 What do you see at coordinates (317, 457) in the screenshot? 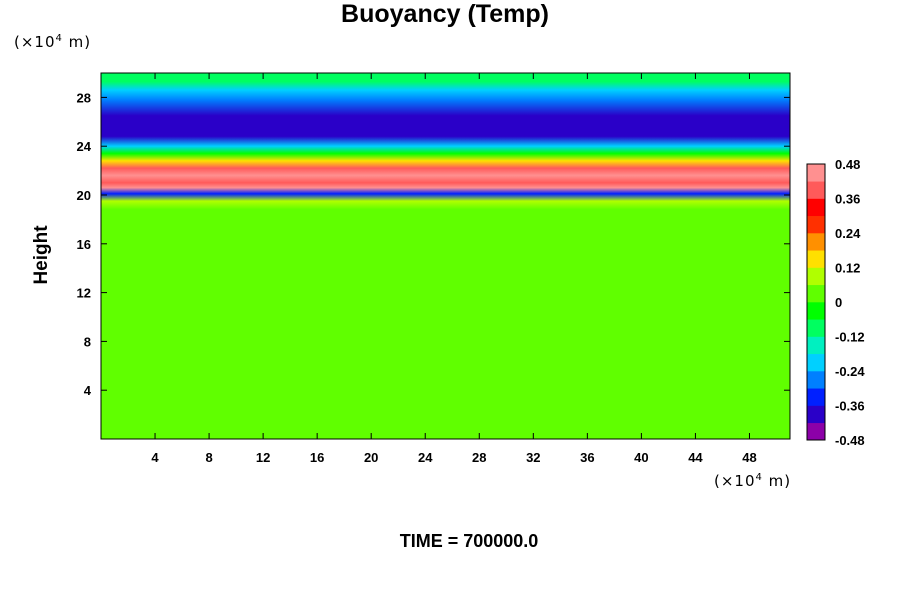
I see `x-tick-label: 16` at bounding box center [317, 457].